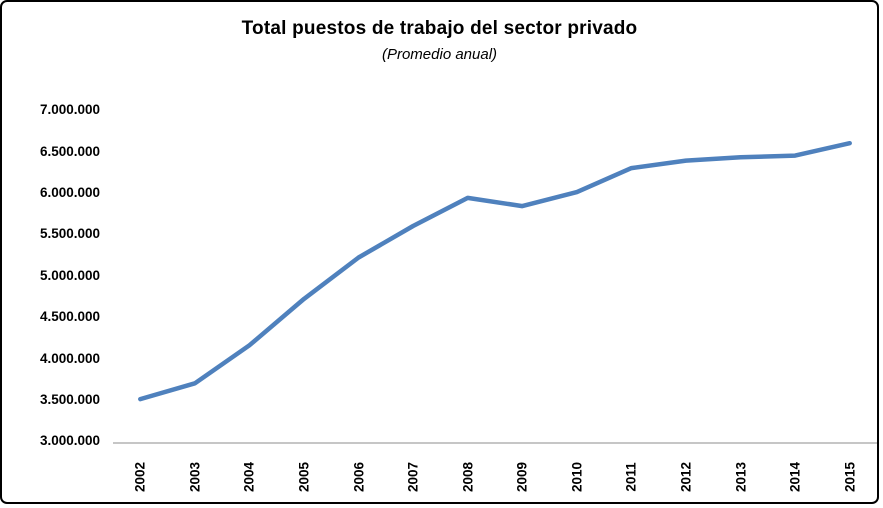 This screenshot has width=883, height=508. Describe the element at coordinates (795, 477) in the screenshot. I see `x-axis-tick-label: 2014` at that location.